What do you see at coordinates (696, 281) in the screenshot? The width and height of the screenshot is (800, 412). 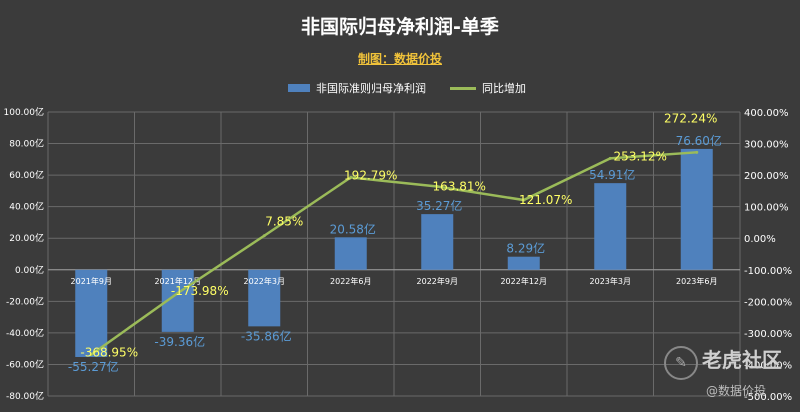 I see `x-tick-label: 2023年6月` at bounding box center [696, 281].